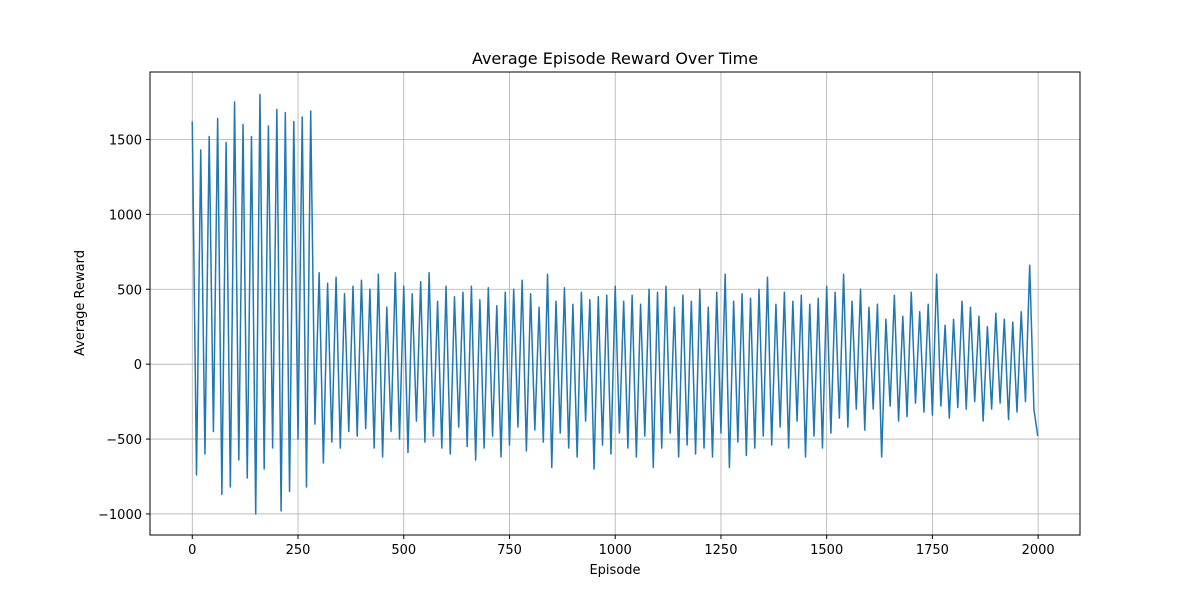 The image size is (1200, 600). I want to click on x-tick-label: 2000, so click(1038, 550).